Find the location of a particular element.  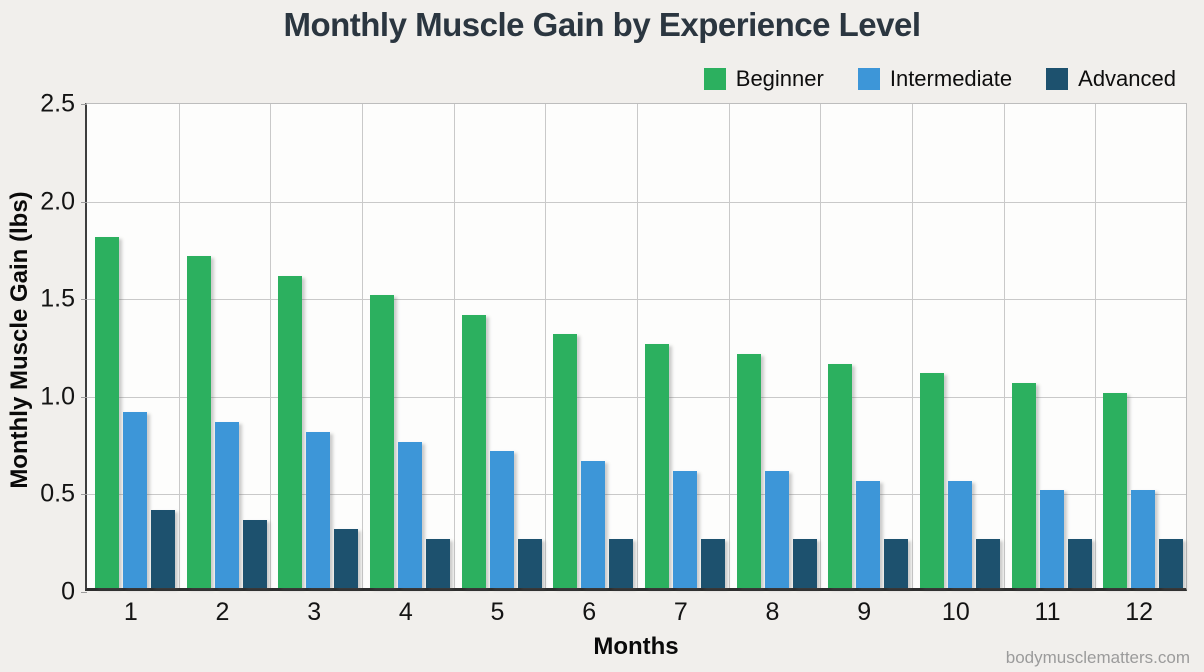

legend-swatch-advanced is located at coordinates (1057, 79).